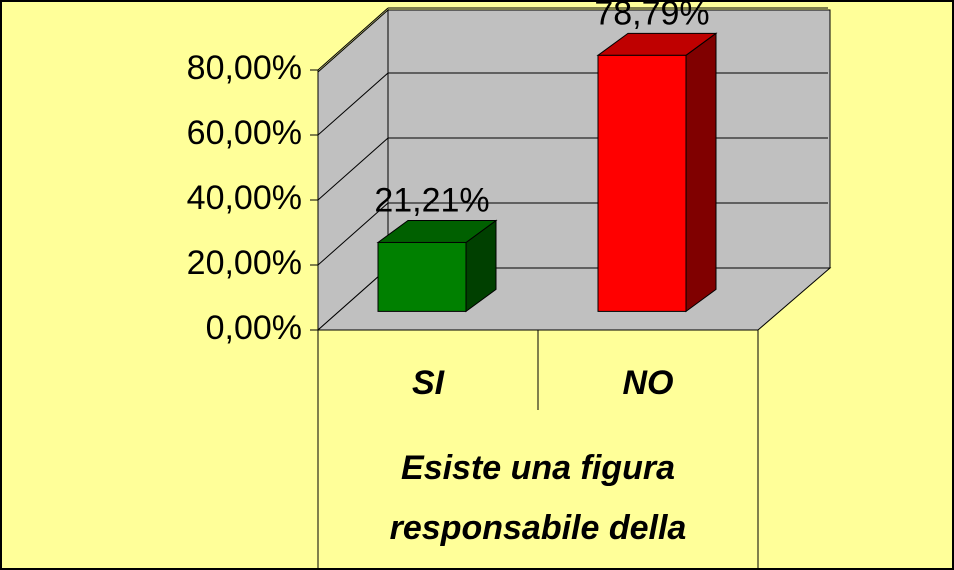 The width and height of the screenshot is (954, 570). What do you see at coordinates (651, 16) in the screenshot?
I see `value-label: 78,79%` at bounding box center [651, 16].